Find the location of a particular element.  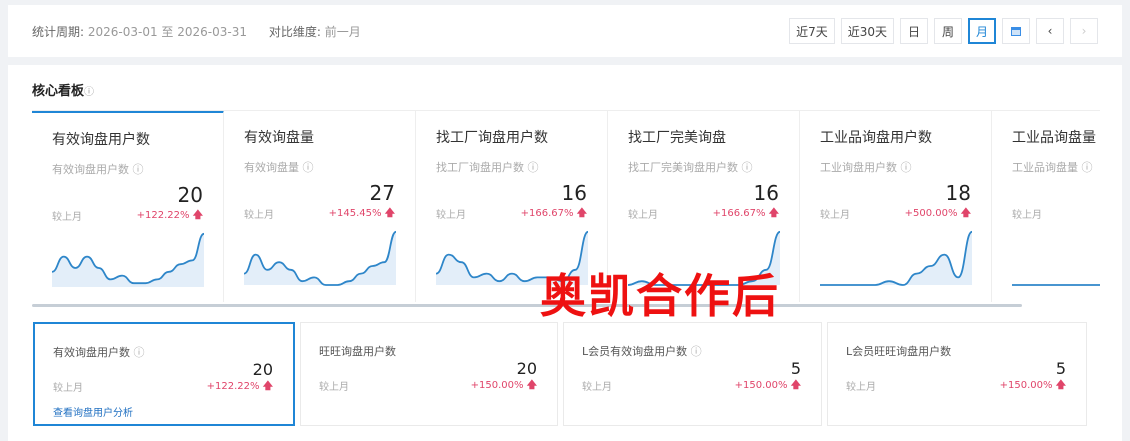

last-30-days-button: 近30天 is located at coordinates (867, 31).